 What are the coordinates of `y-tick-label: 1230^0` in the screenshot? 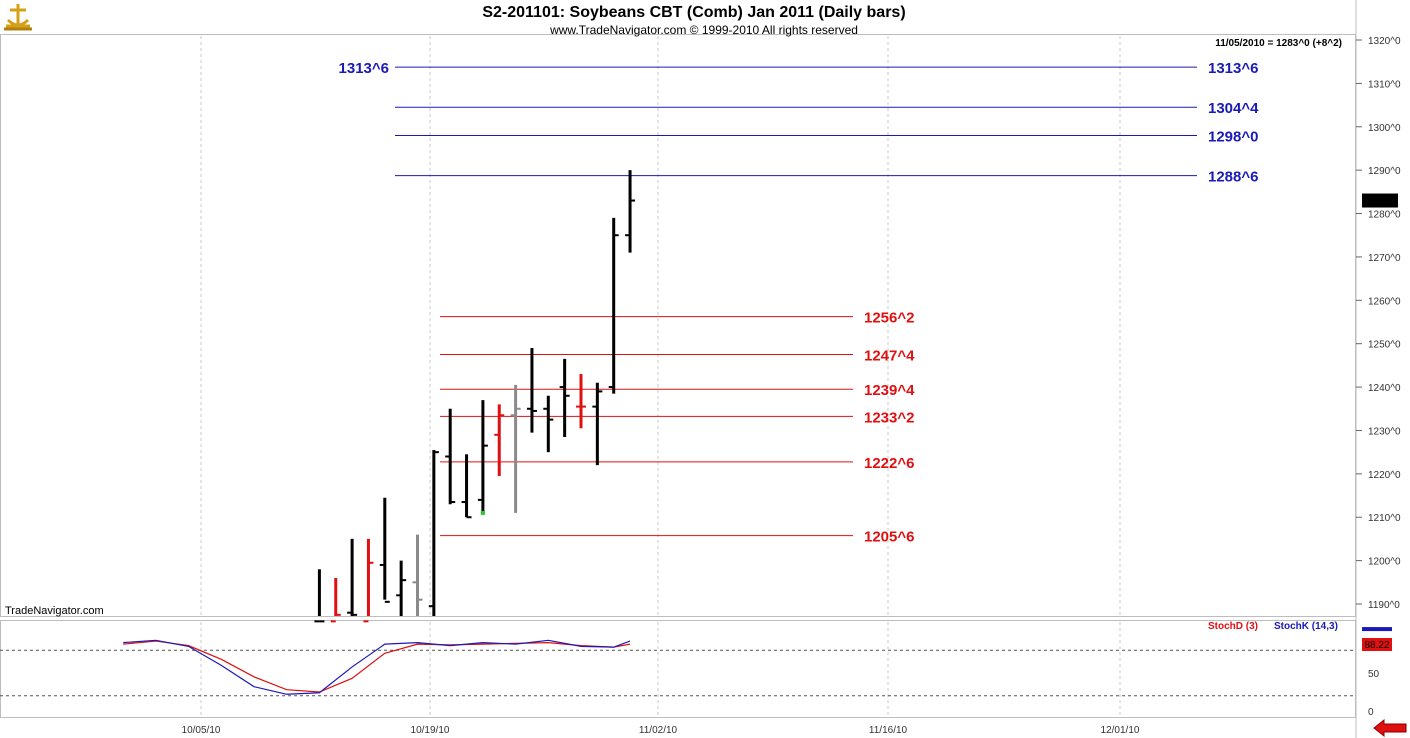 It's located at (1384, 431).